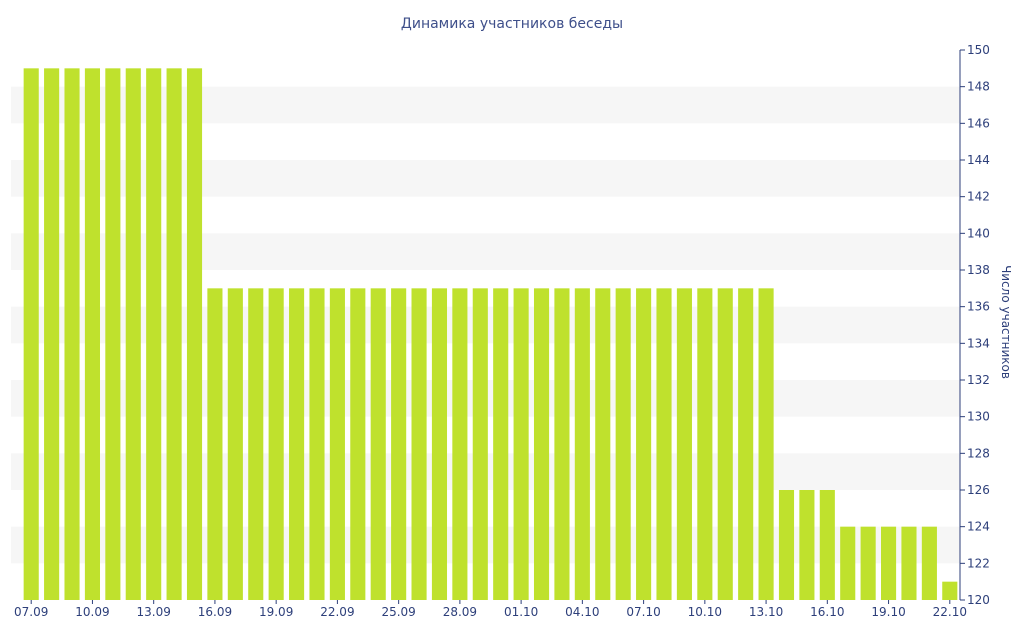 Image resolution: width=1024 pixels, height=640 pixels. What do you see at coordinates (644, 444) in the screenshot?
I see `bar-07.10` at bounding box center [644, 444].